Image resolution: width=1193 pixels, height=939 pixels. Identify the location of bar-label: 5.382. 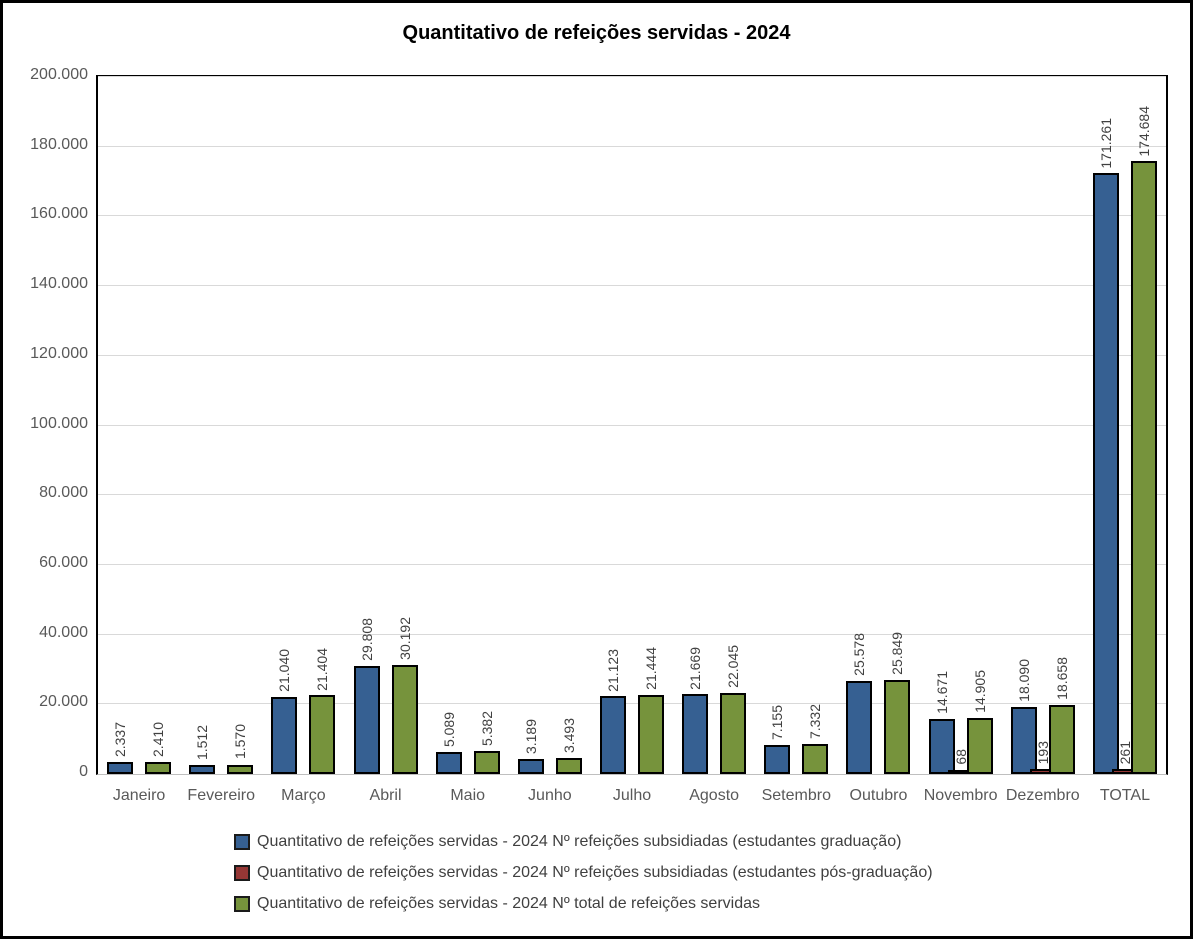
(486, 729).